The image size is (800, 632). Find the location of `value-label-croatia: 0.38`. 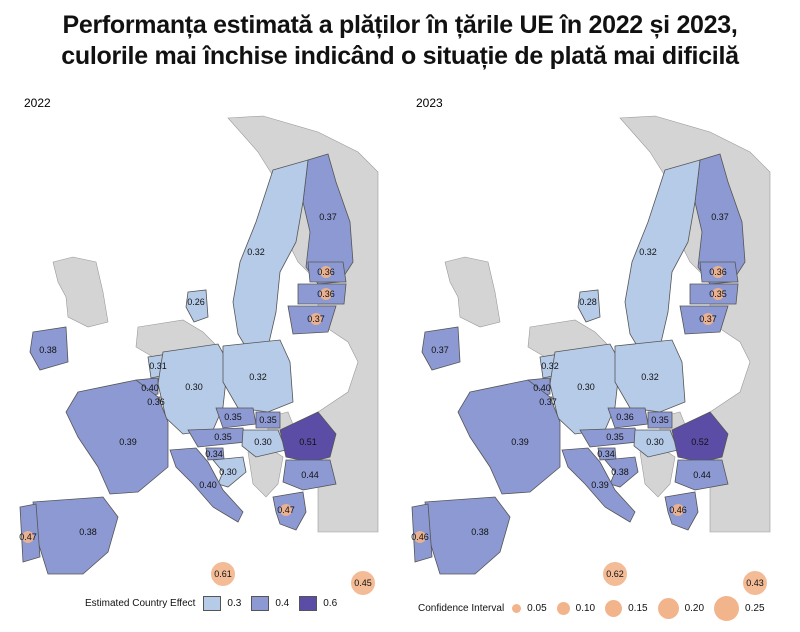

value-label-croatia: 0.38 is located at coordinates (620, 472).